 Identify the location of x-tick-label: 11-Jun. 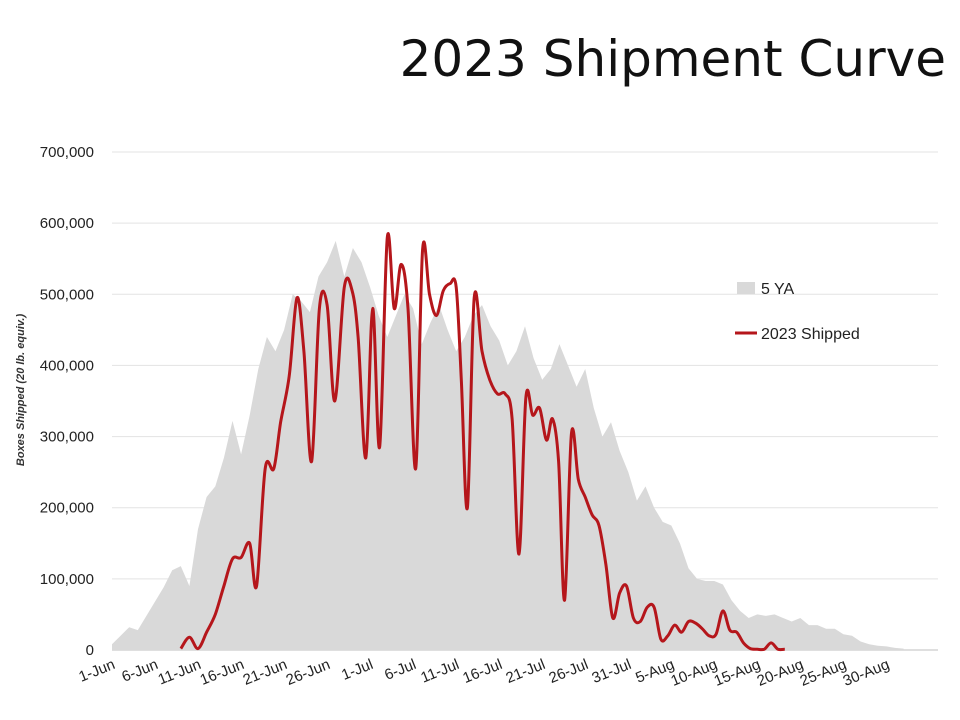
(180, 672).